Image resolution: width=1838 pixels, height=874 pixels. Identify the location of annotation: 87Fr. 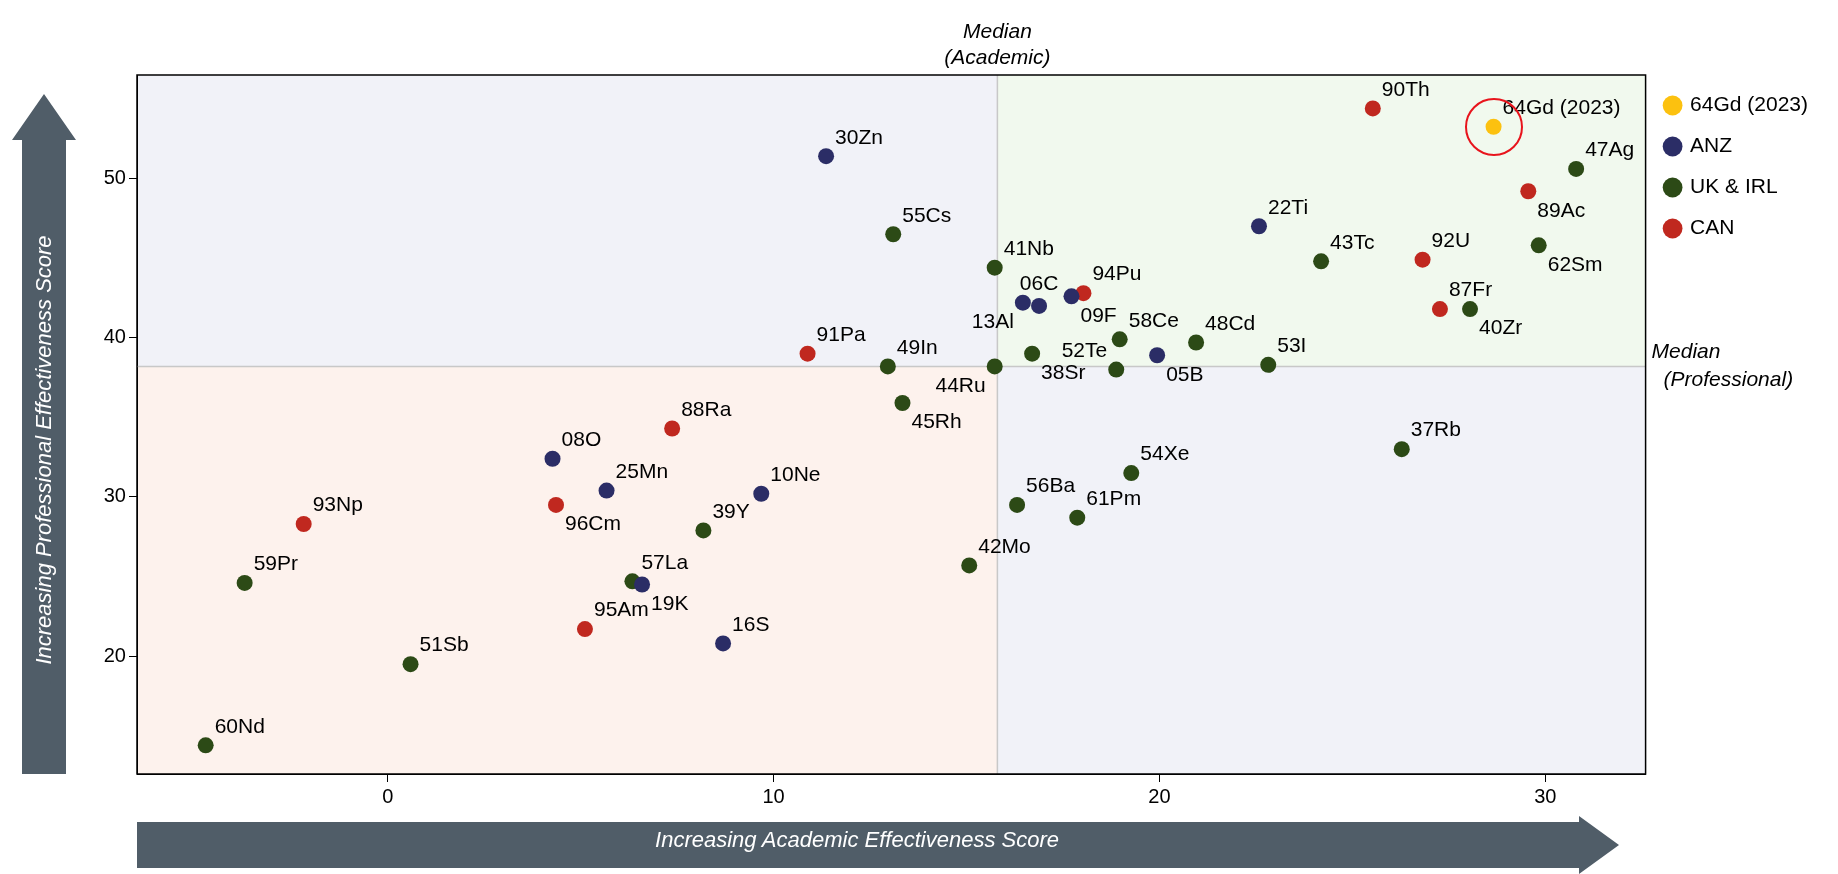
(1470, 289).